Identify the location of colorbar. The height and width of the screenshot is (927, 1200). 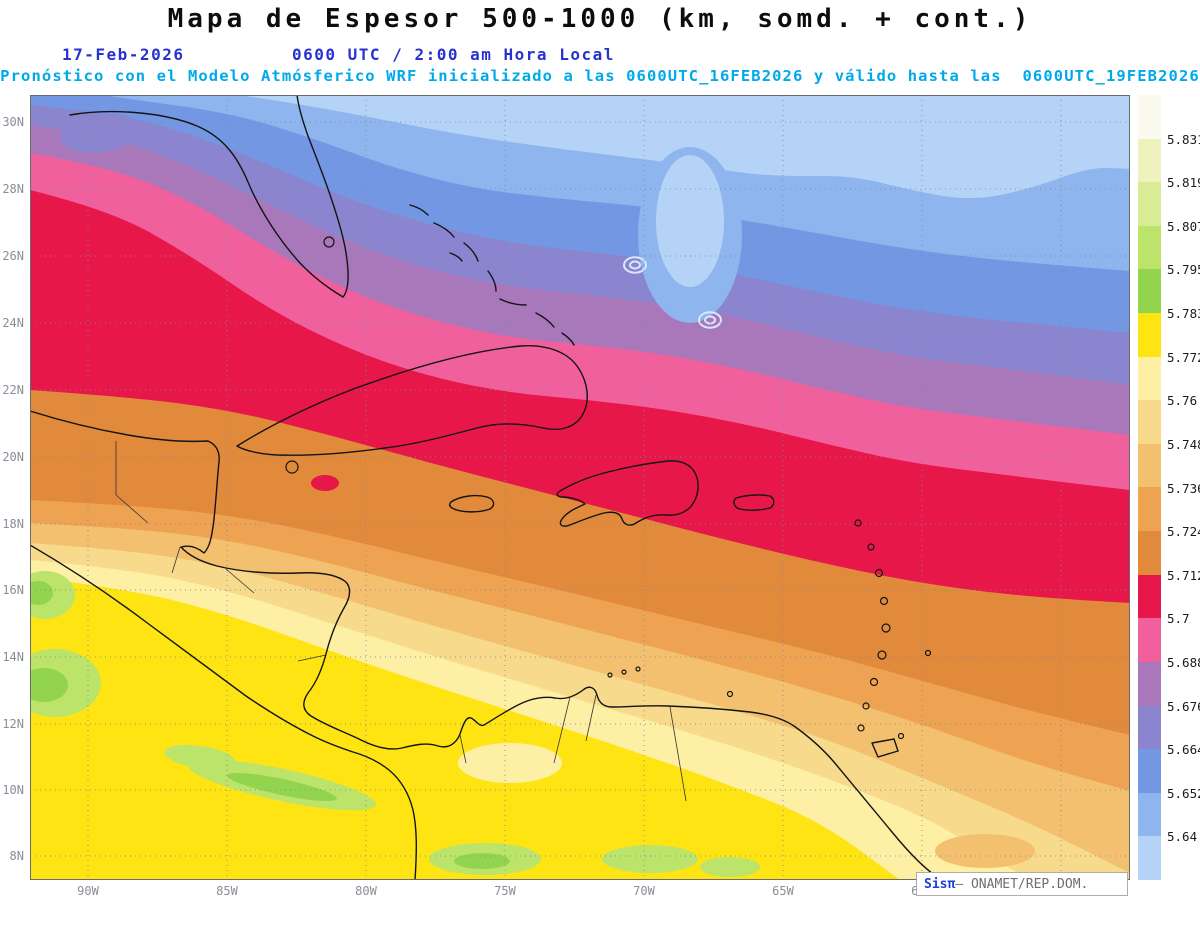
(1149, 487).